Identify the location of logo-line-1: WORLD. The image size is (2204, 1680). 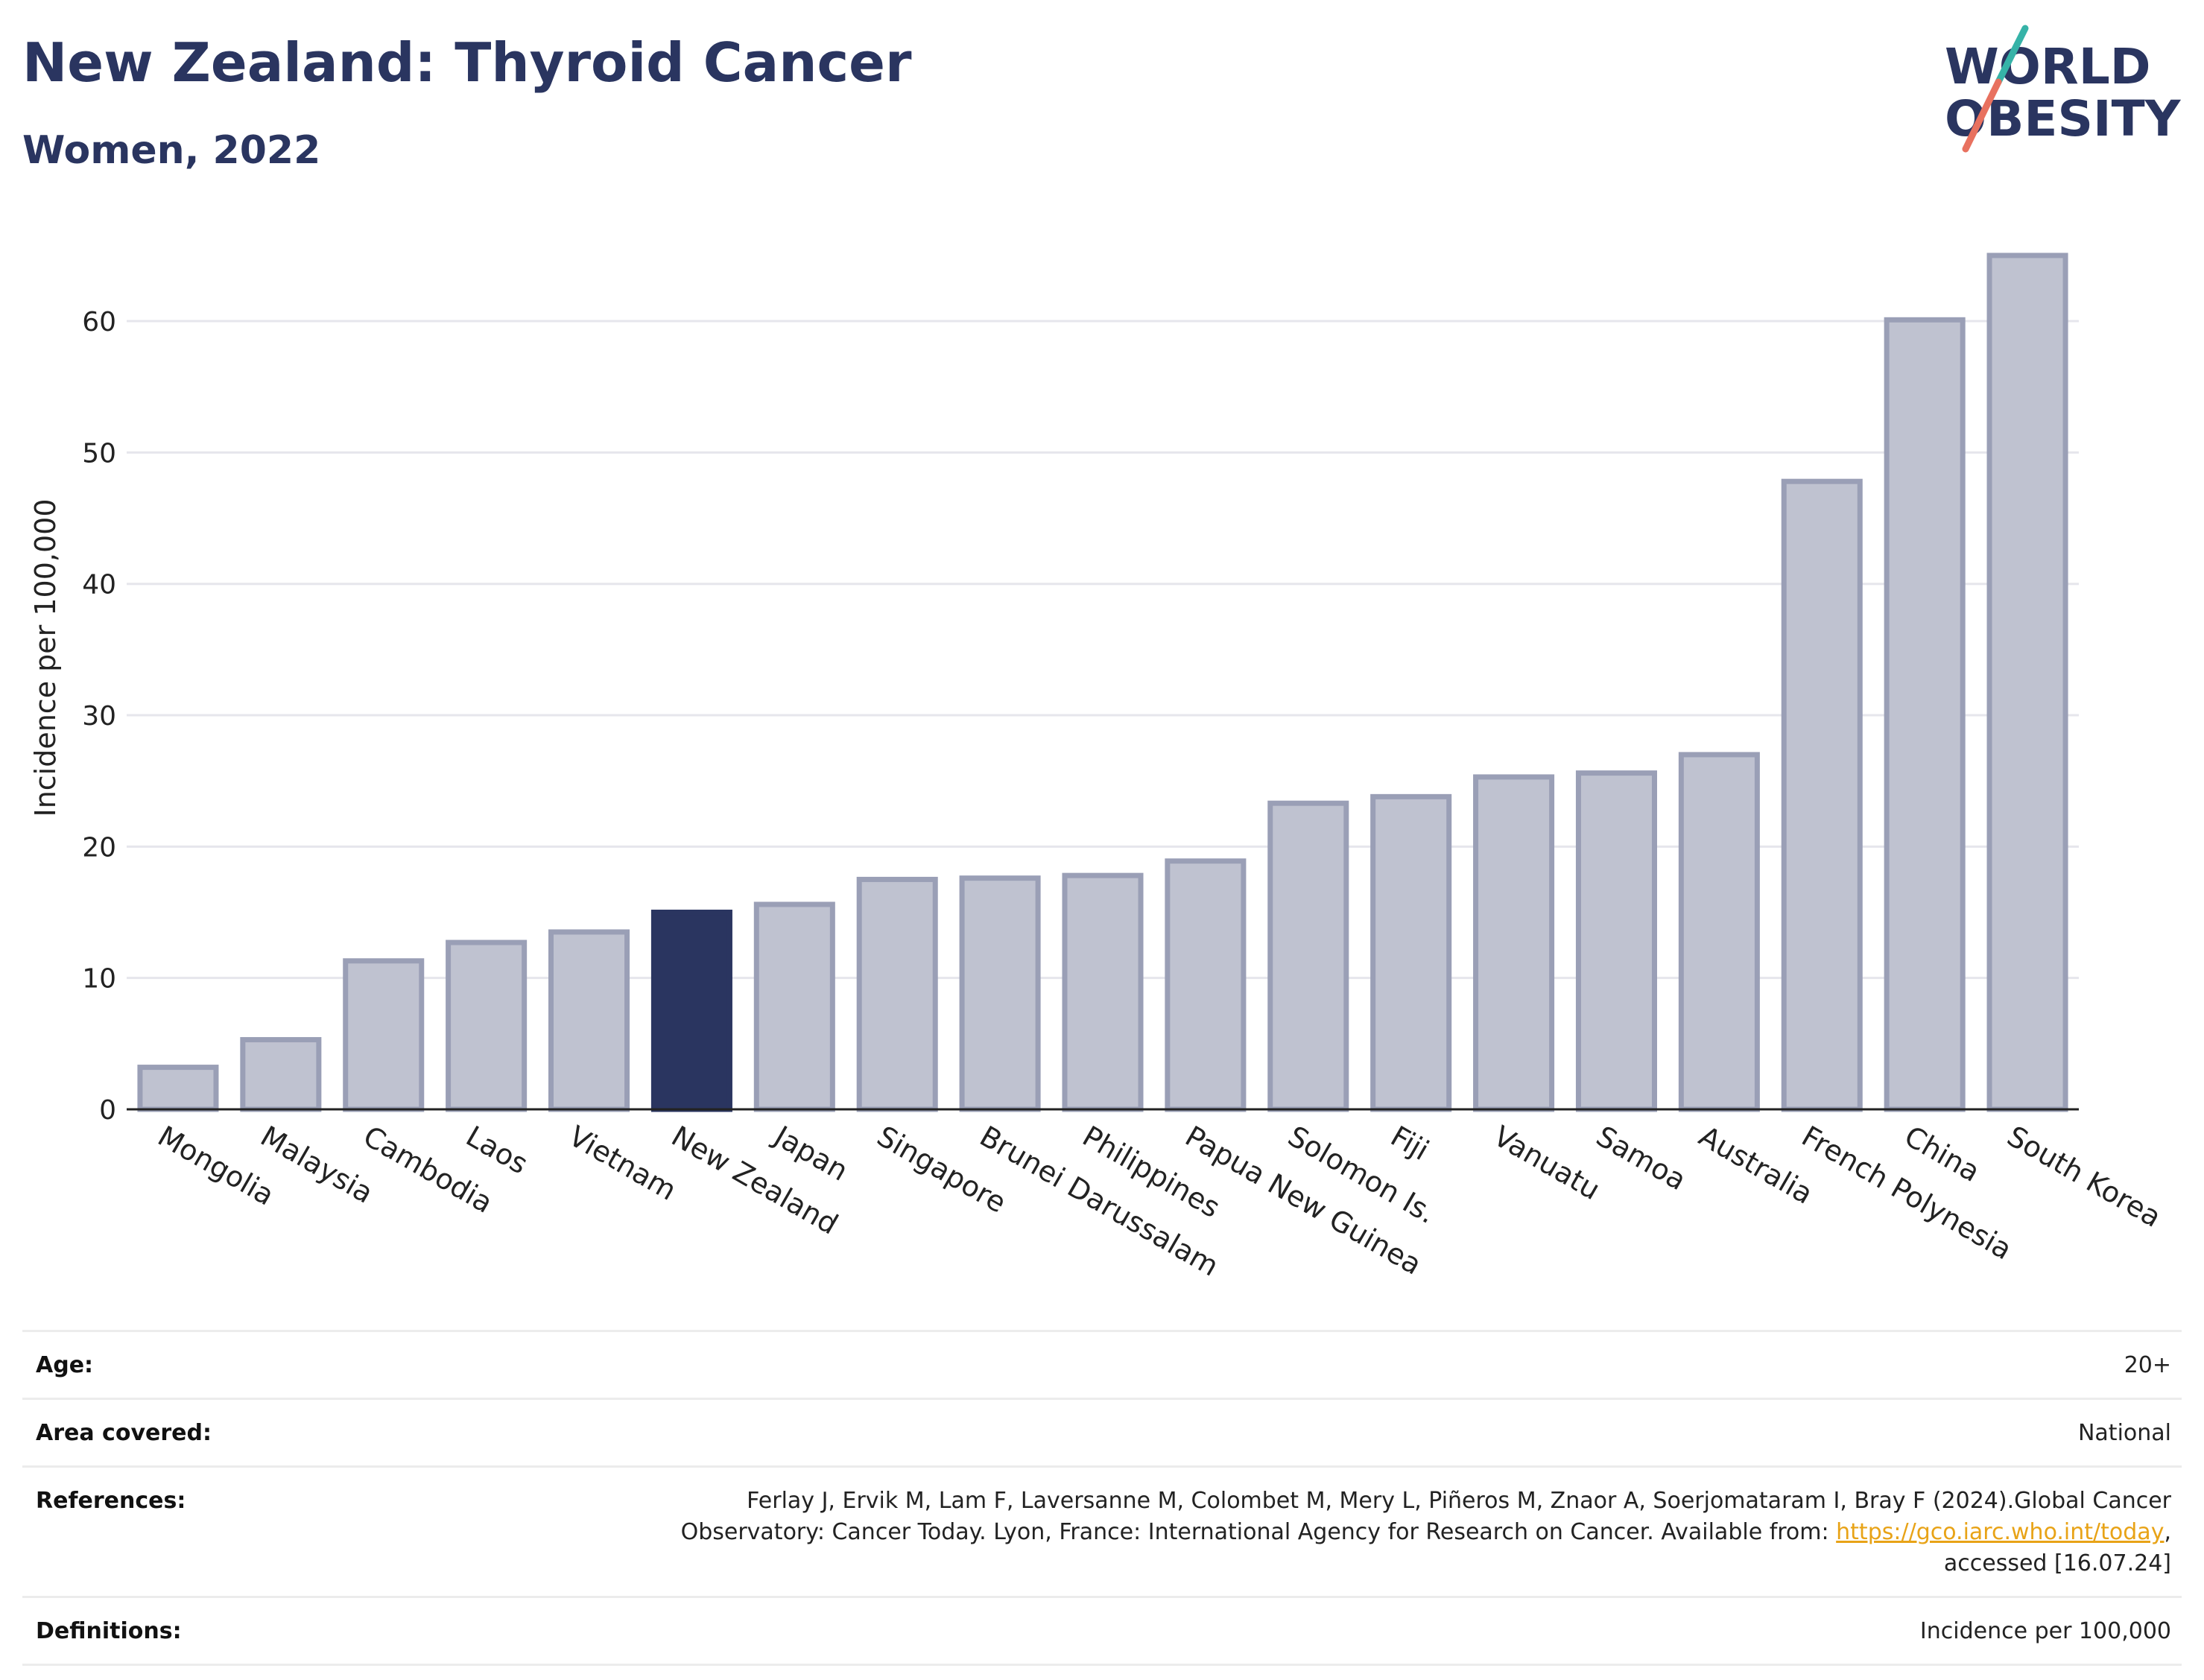
(2048, 66).